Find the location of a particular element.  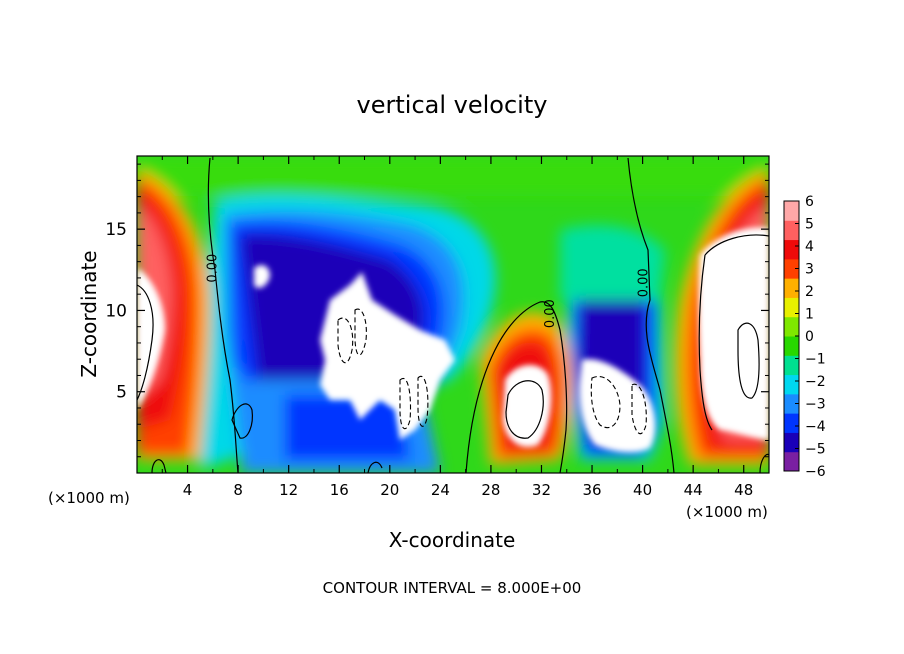

colorbar-tick-label: −4 is located at coordinates (815, 427).